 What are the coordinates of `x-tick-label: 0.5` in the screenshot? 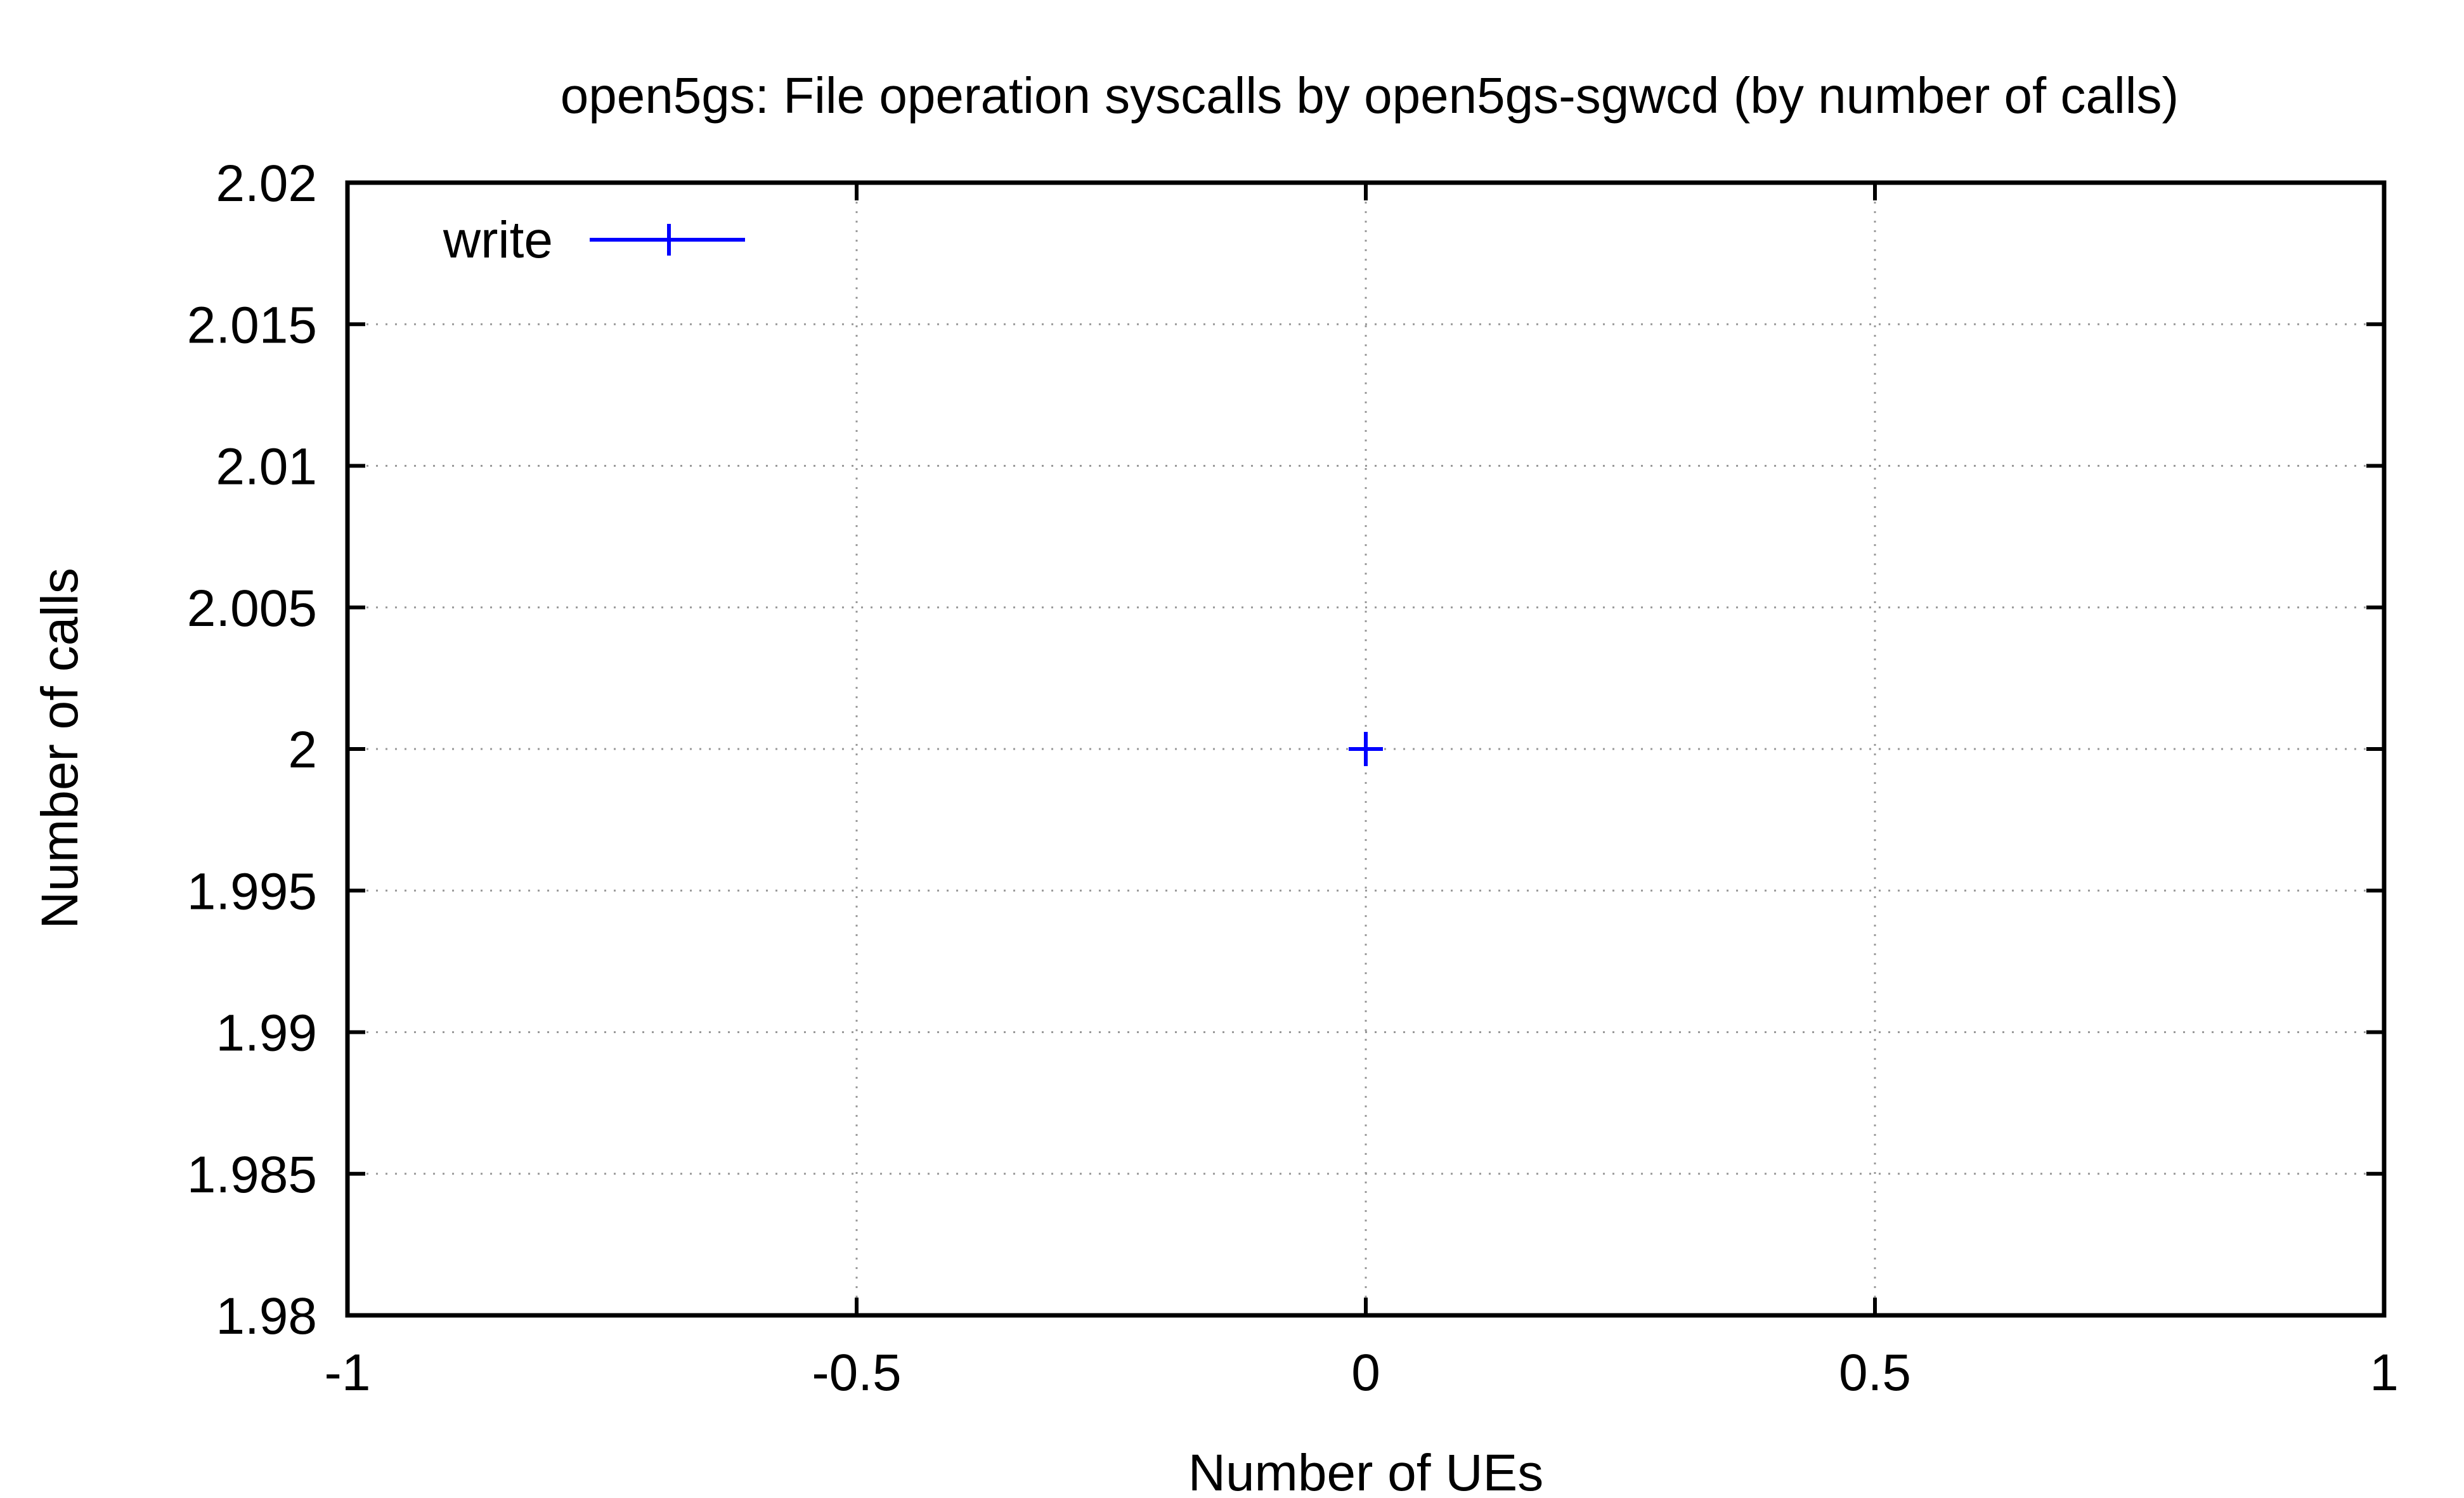 It's located at (1875, 1373).